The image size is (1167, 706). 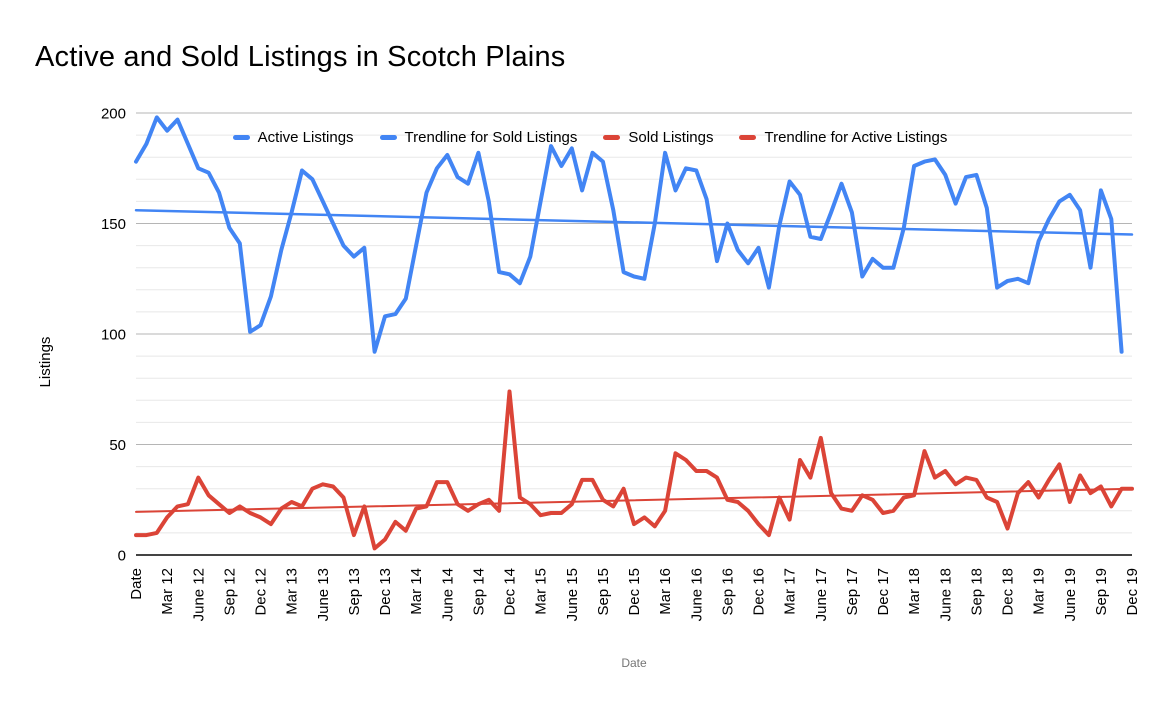 I want to click on x-tick-label: June 16, so click(x=696, y=594).